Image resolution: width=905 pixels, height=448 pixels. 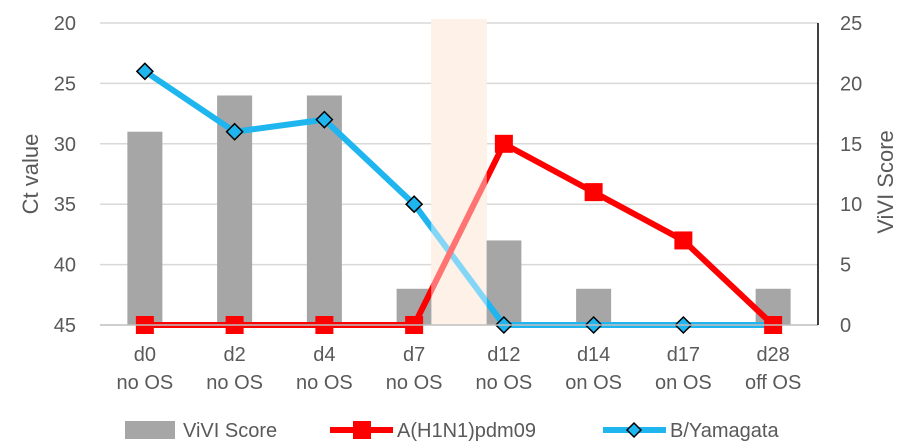 I want to click on x-tick-label-os: off OS, so click(x=773, y=383).